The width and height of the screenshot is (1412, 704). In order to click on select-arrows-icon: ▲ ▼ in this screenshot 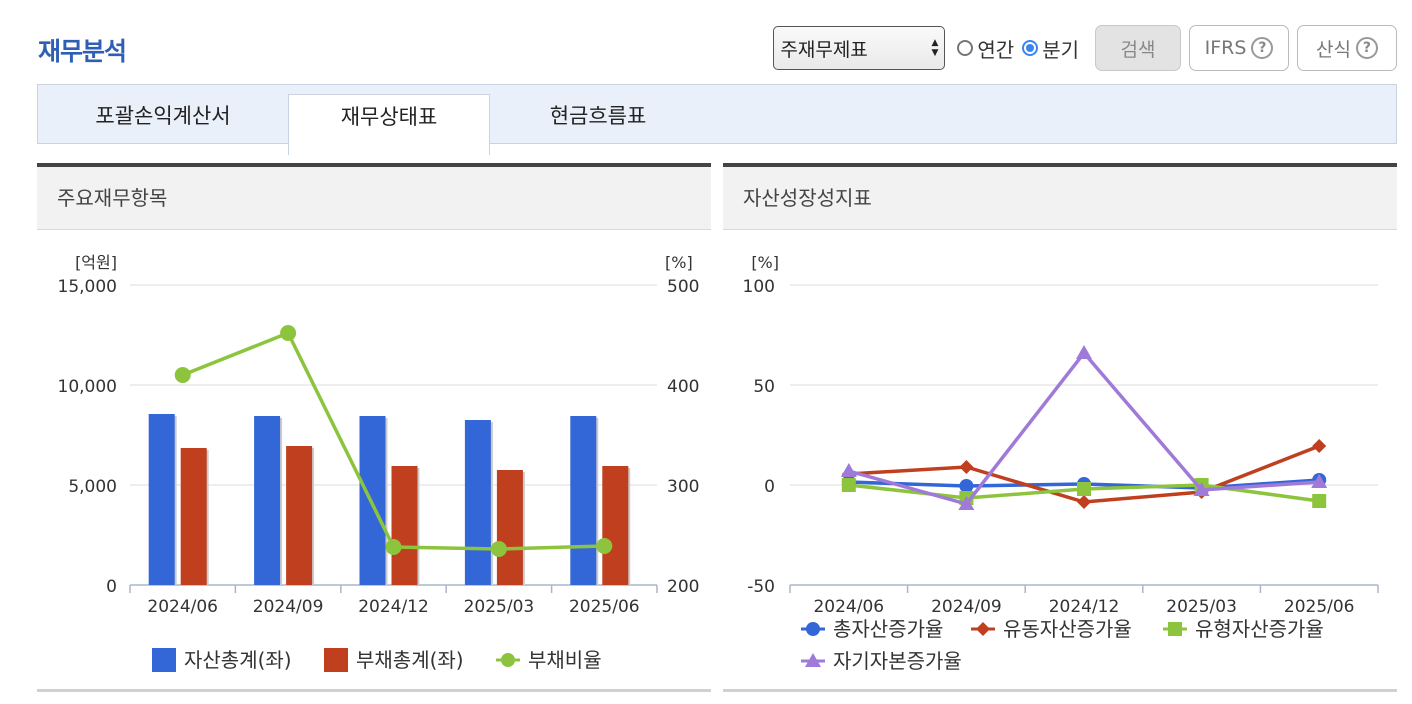, I will do `click(935, 48)`.